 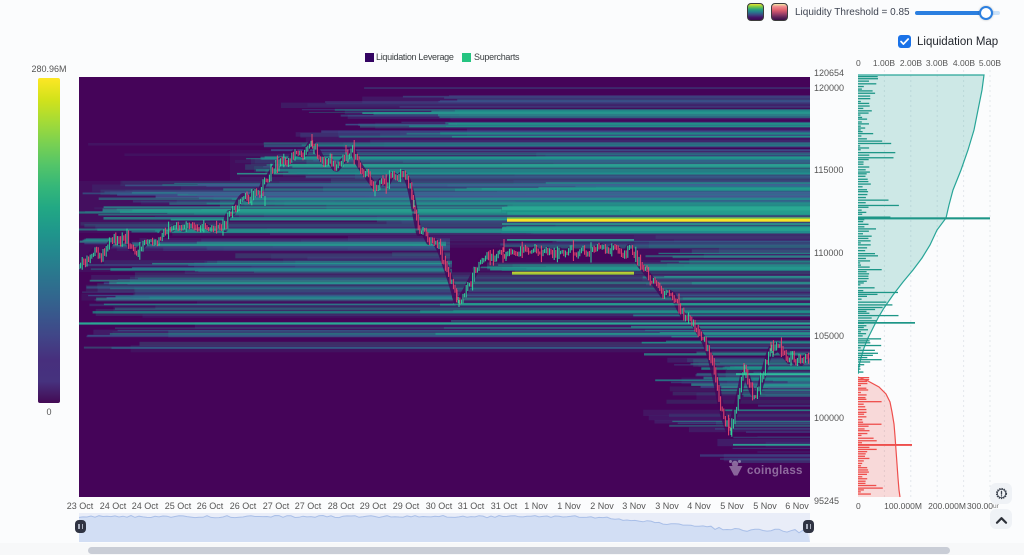 What do you see at coordinates (775, 471) in the screenshot?
I see `svg-text: coinglass` at bounding box center [775, 471].